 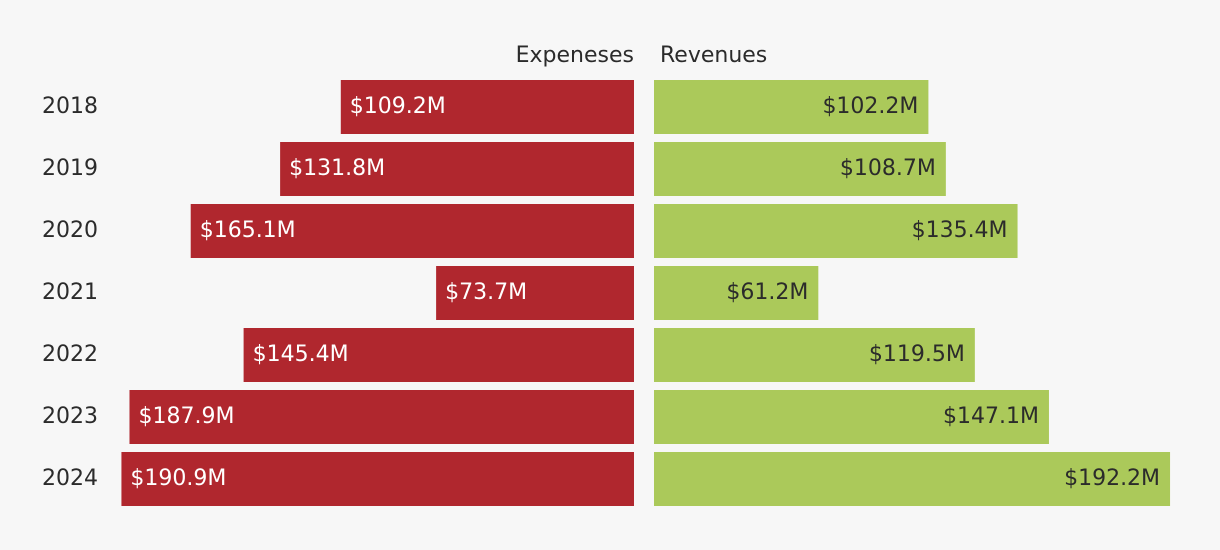 I want to click on expense-bar-2022, so click(x=438, y=355).